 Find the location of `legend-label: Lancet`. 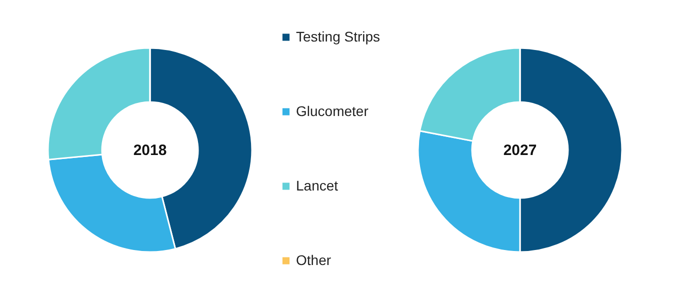

legend-label: Lancet is located at coordinates (317, 185).